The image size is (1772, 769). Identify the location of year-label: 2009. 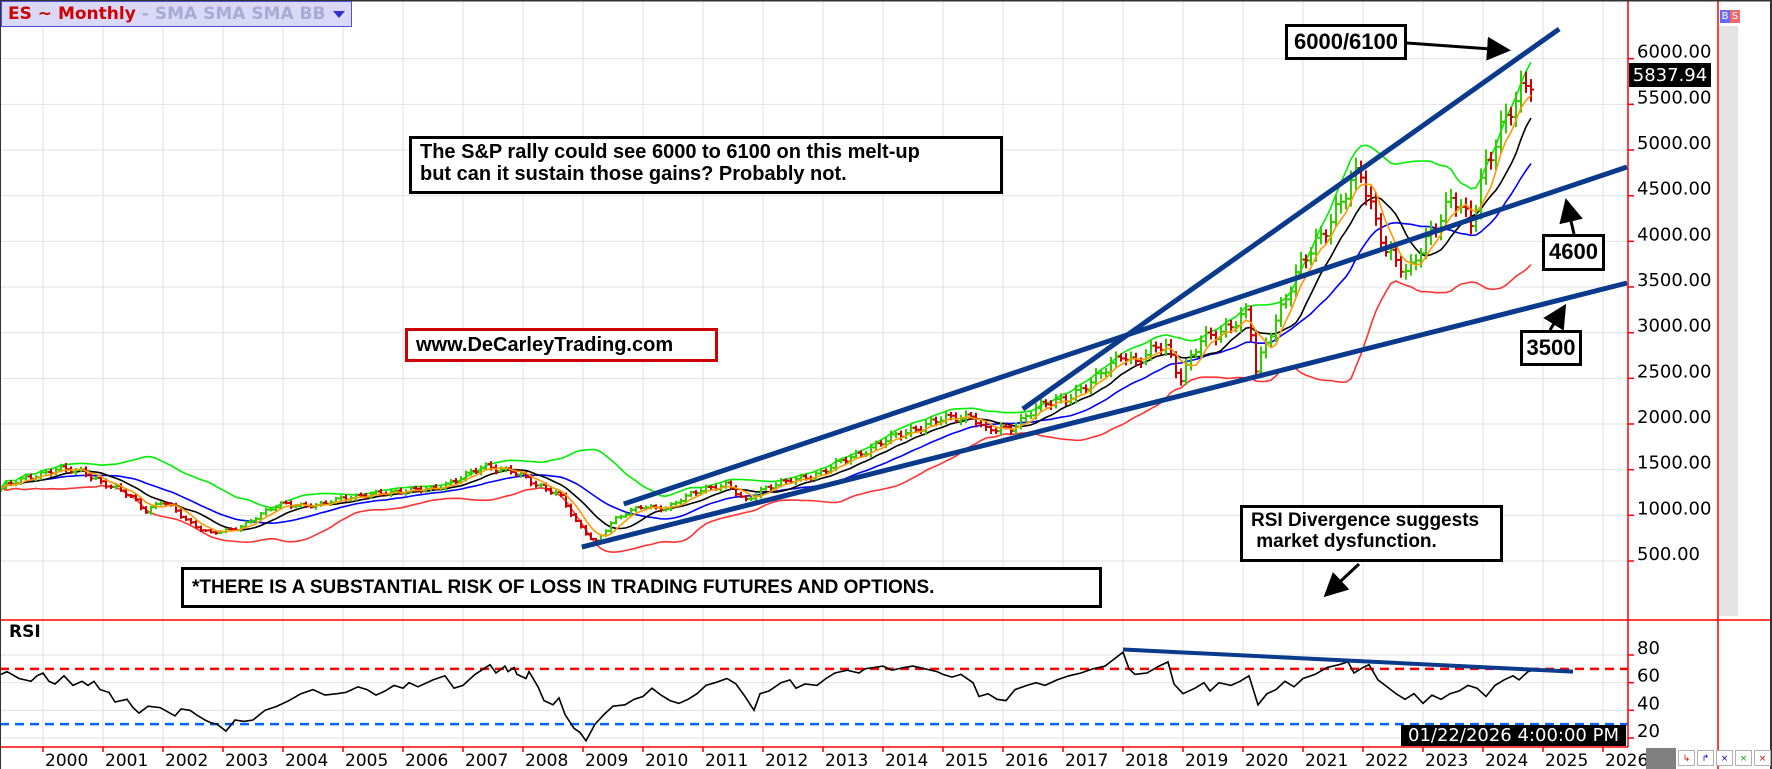
(606, 760).